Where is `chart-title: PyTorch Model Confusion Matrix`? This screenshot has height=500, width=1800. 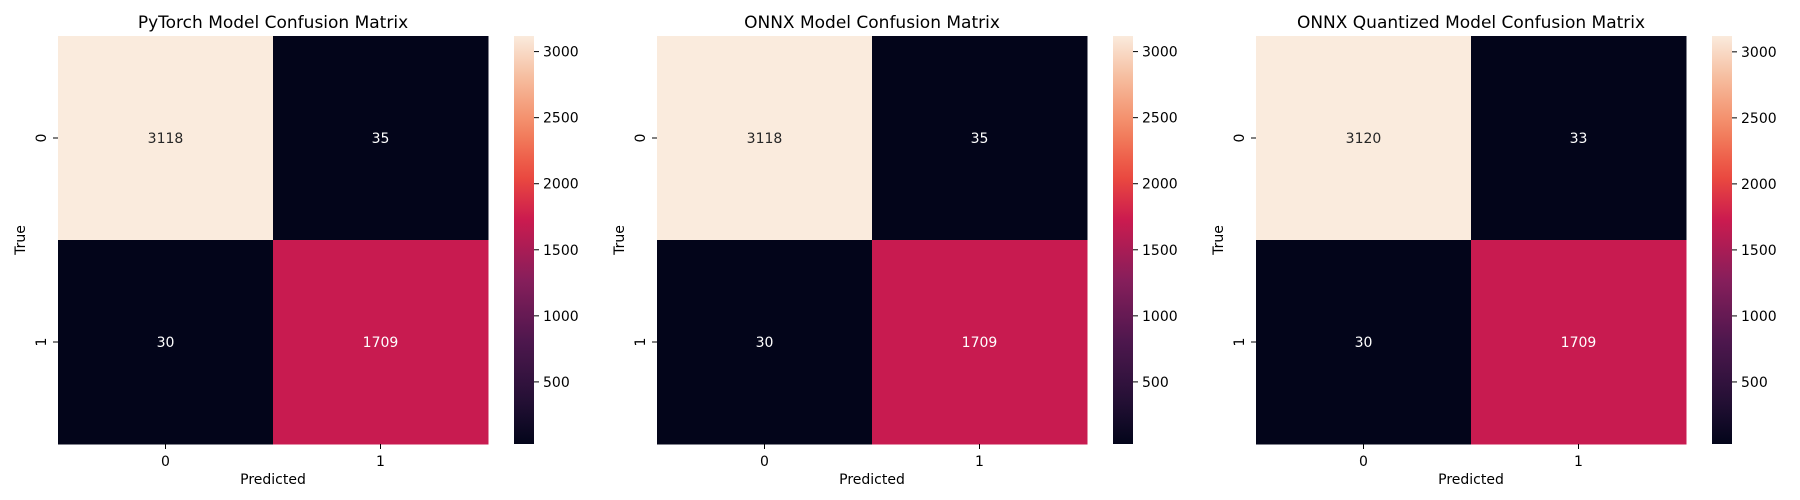
chart-title: PyTorch Model Confusion Matrix is located at coordinates (273, 23).